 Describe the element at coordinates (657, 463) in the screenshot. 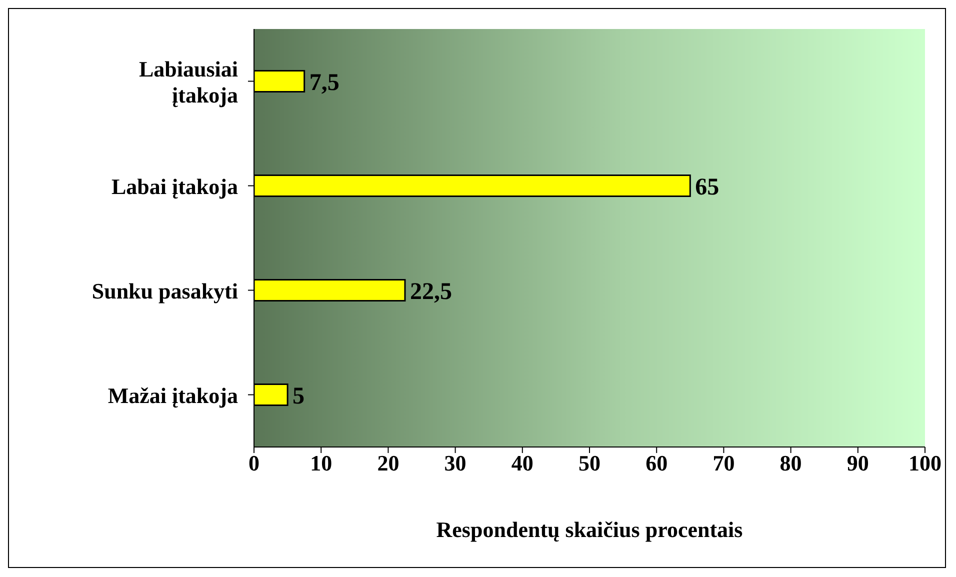

I see `x-tick-label: 60` at that location.